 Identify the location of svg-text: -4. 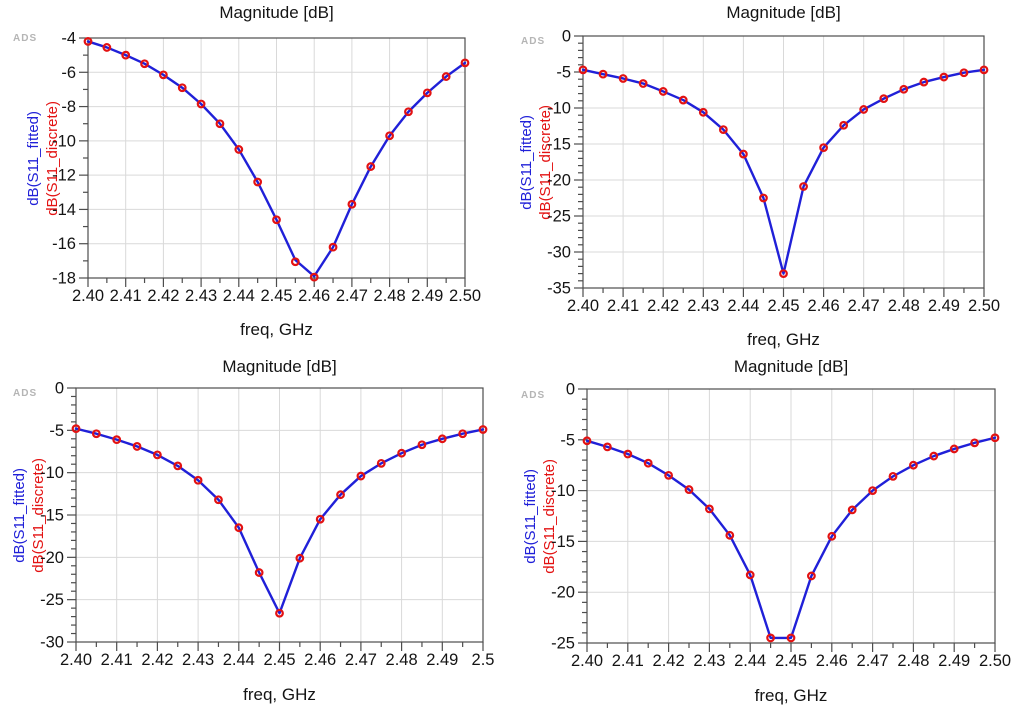
(68, 39).